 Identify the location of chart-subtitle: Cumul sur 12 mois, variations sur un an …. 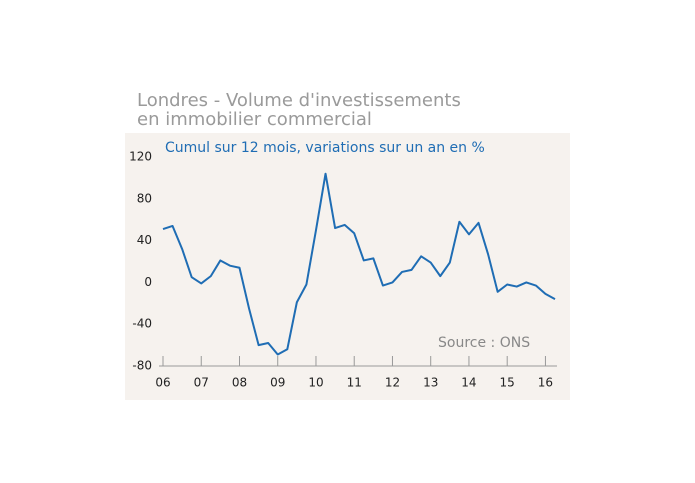
(325, 148).